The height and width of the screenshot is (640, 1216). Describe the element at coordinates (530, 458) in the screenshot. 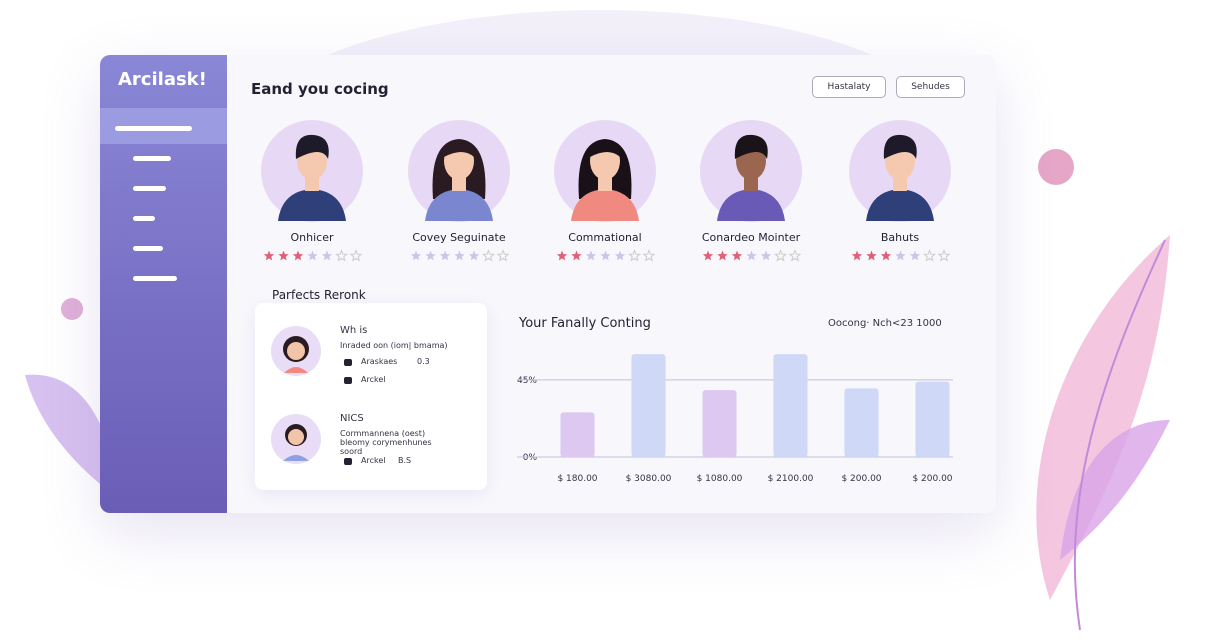

I see `y-tick-label: 0%` at that location.